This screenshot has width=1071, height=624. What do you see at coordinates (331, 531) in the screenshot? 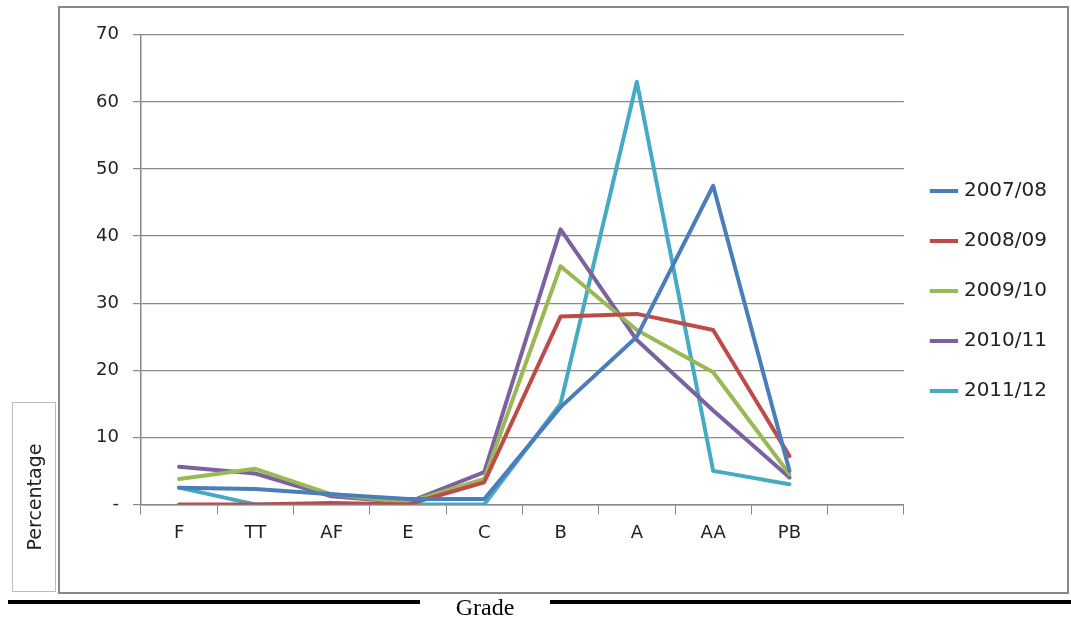
I see `x-tick-label: AF` at bounding box center [331, 531].